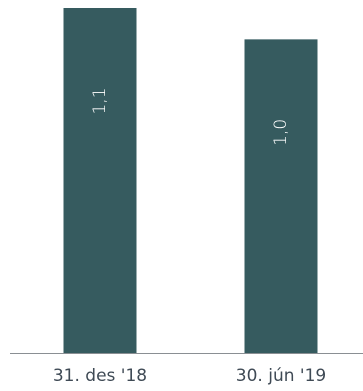 The width and height of the screenshot is (363, 391). I want to click on x-tick-labels-group: 31. des '18 30. jún '19, so click(189, 376).